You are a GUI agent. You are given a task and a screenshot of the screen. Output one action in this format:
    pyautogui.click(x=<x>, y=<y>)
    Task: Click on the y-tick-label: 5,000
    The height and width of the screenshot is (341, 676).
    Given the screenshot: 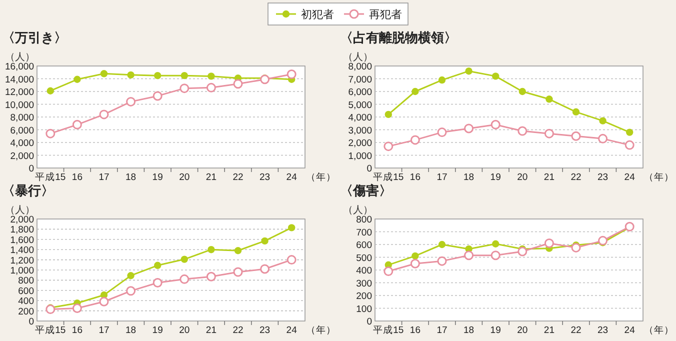 What is the action you would take?
    pyautogui.click(x=360, y=105)
    